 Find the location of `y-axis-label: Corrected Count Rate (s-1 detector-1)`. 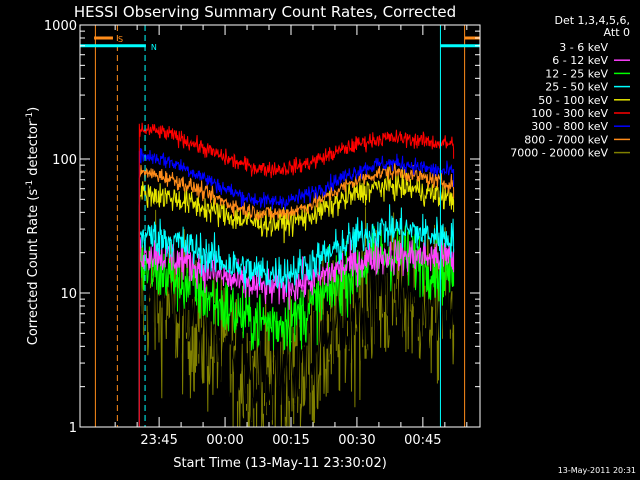

y-axis-label: Corrected Count Rate (s-1 detector-1) is located at coordinates (33, 226).